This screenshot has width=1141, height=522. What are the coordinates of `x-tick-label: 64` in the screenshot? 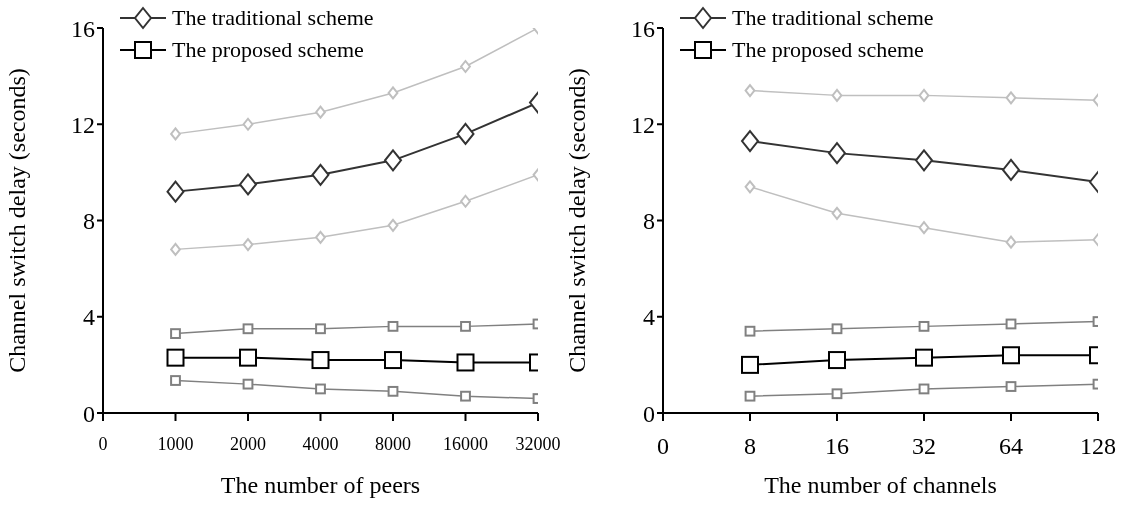 It's located at (1011, 446).